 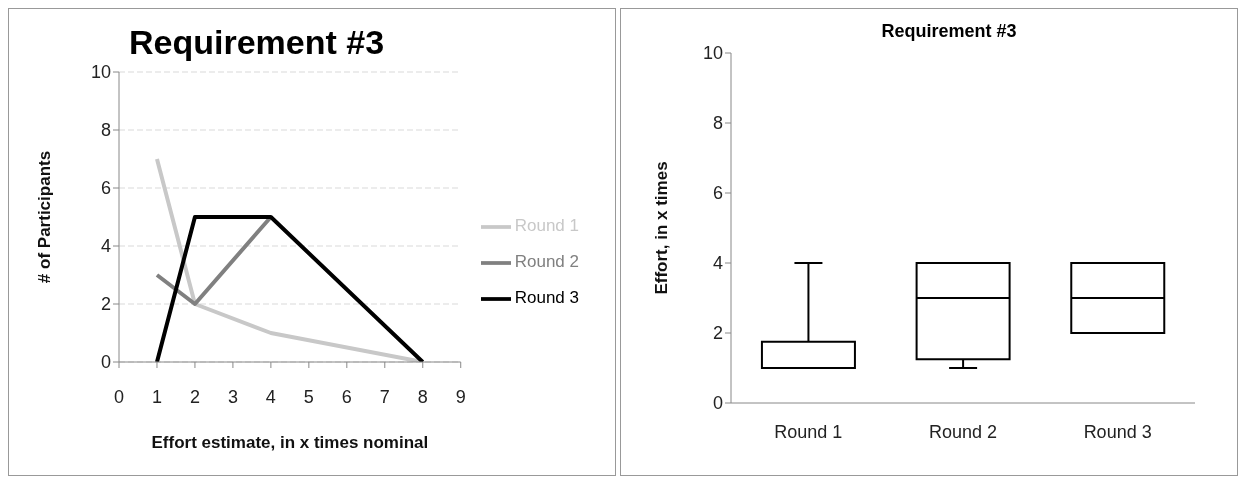 I want to click on x-tick-label: Round 1, so click(x=808, y=431).